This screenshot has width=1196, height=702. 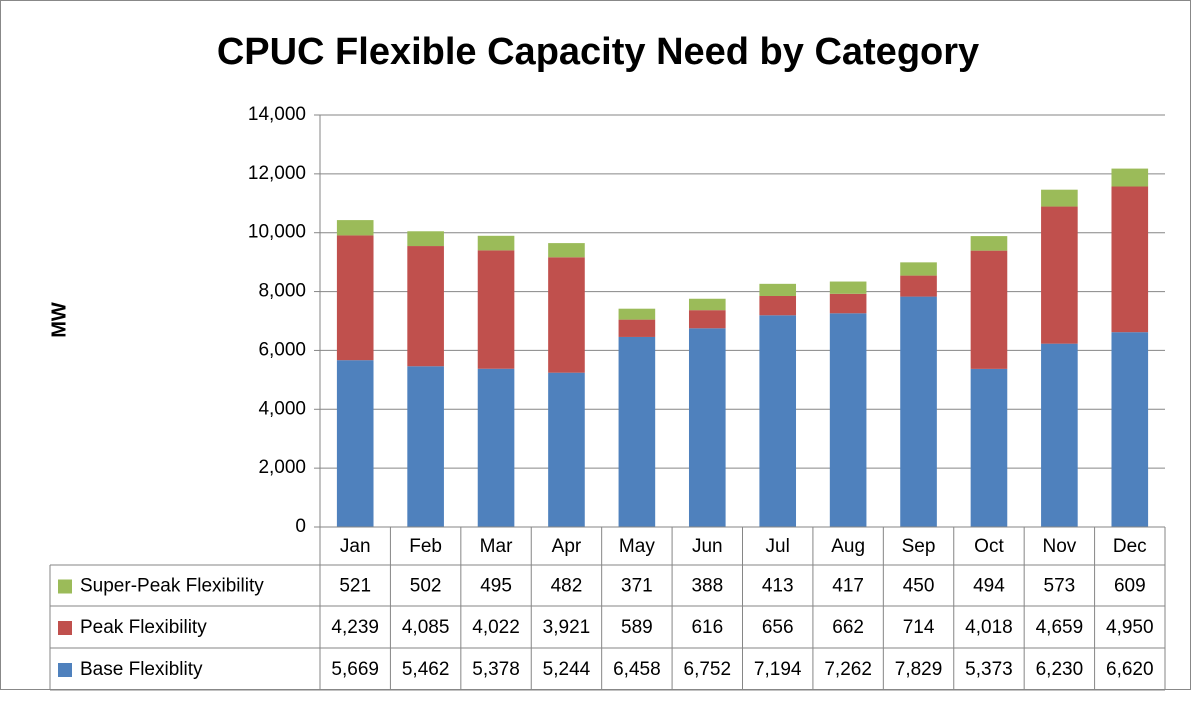 What do you see at coordinates (919, 546) in the screenshot?
I see `x-tick-label: Sep` at bounding box center [919, 546].